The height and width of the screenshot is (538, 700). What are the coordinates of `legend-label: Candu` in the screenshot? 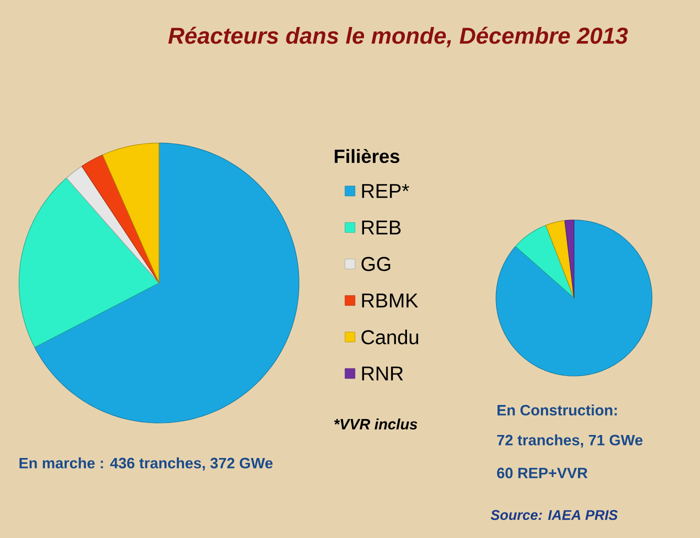 It's located at (390, 337).